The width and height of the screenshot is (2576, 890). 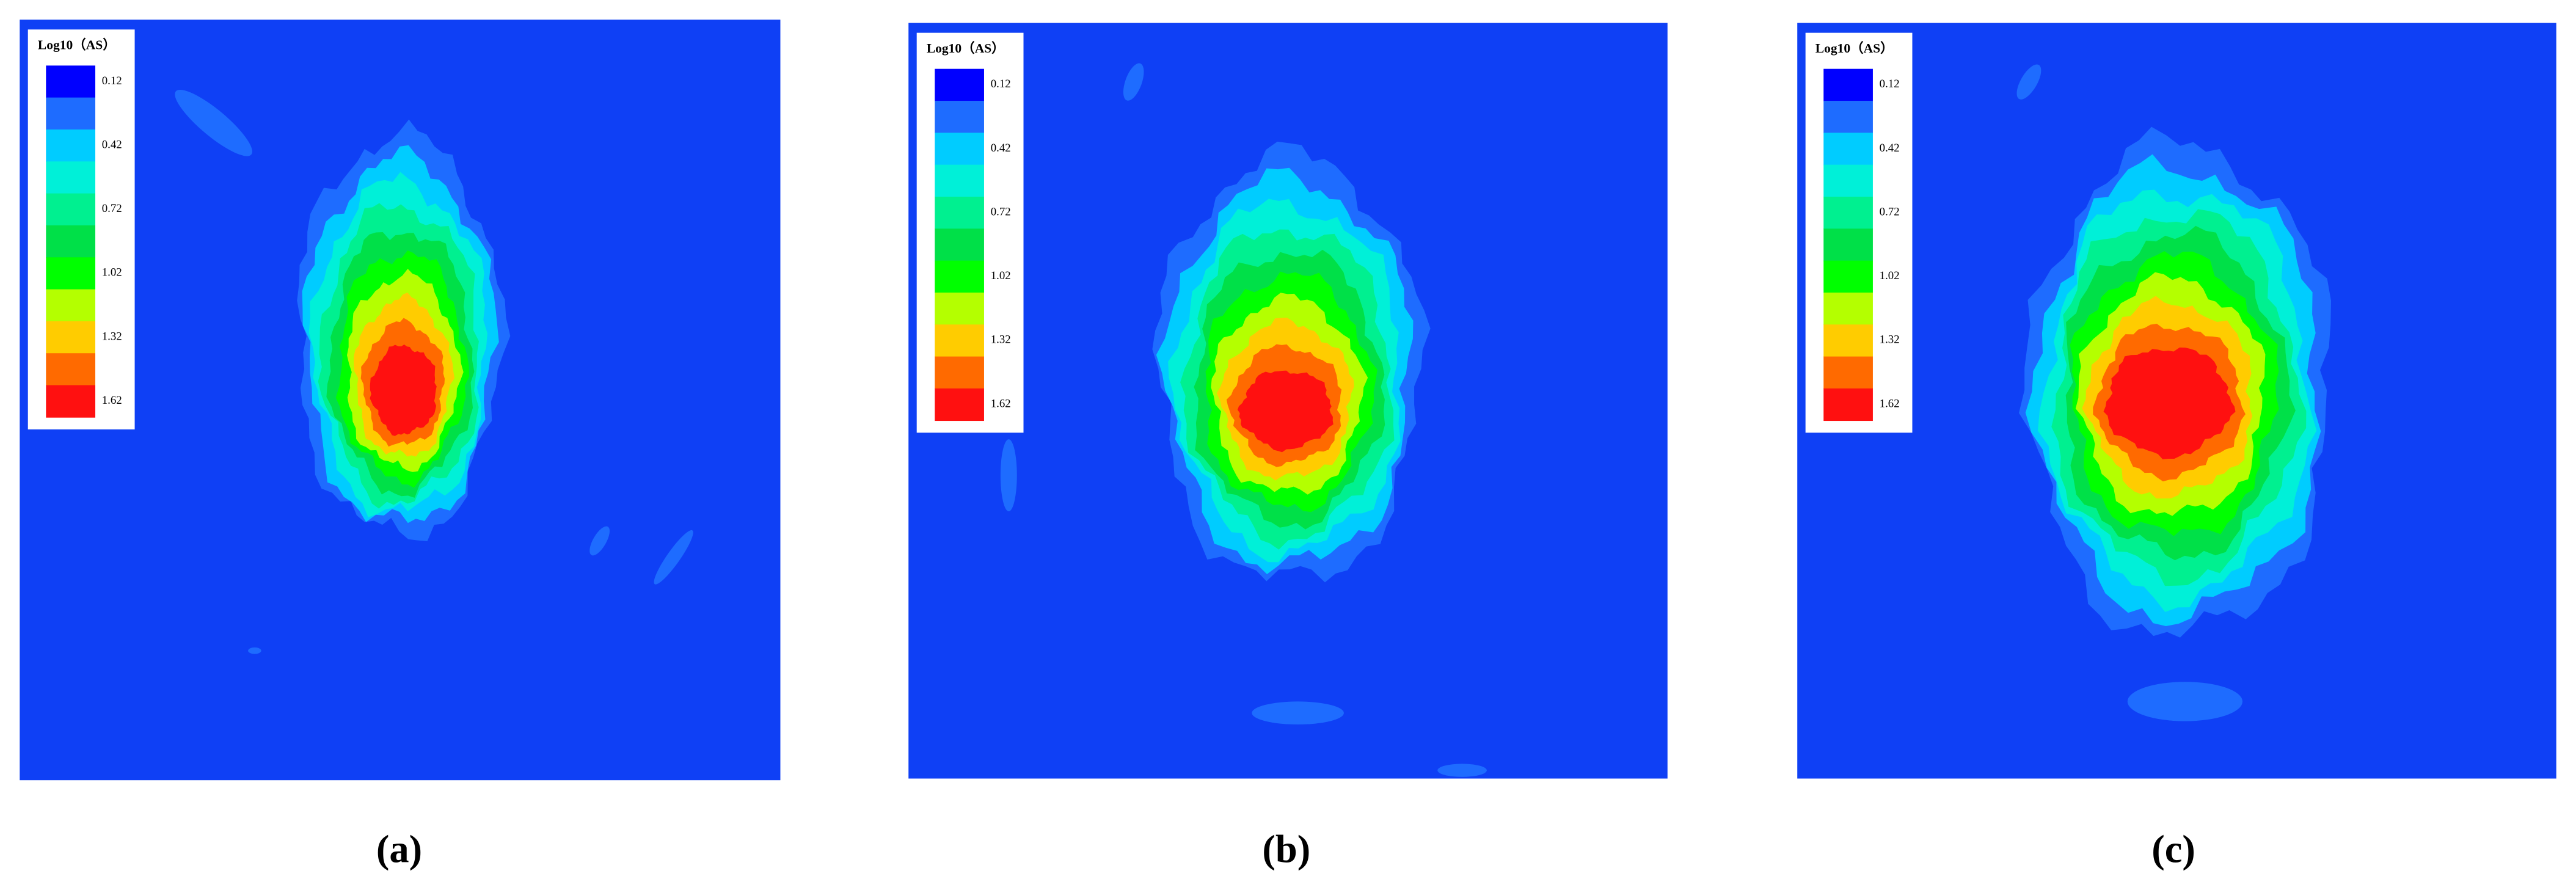 I want to click on panel-label: (c), so click(x=2173, y=848).